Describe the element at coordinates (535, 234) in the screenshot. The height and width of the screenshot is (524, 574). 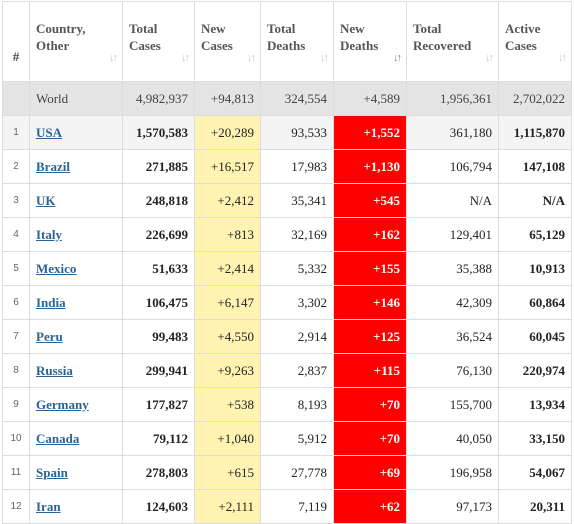
I see `active-cases-cell: 65,129` at that location.